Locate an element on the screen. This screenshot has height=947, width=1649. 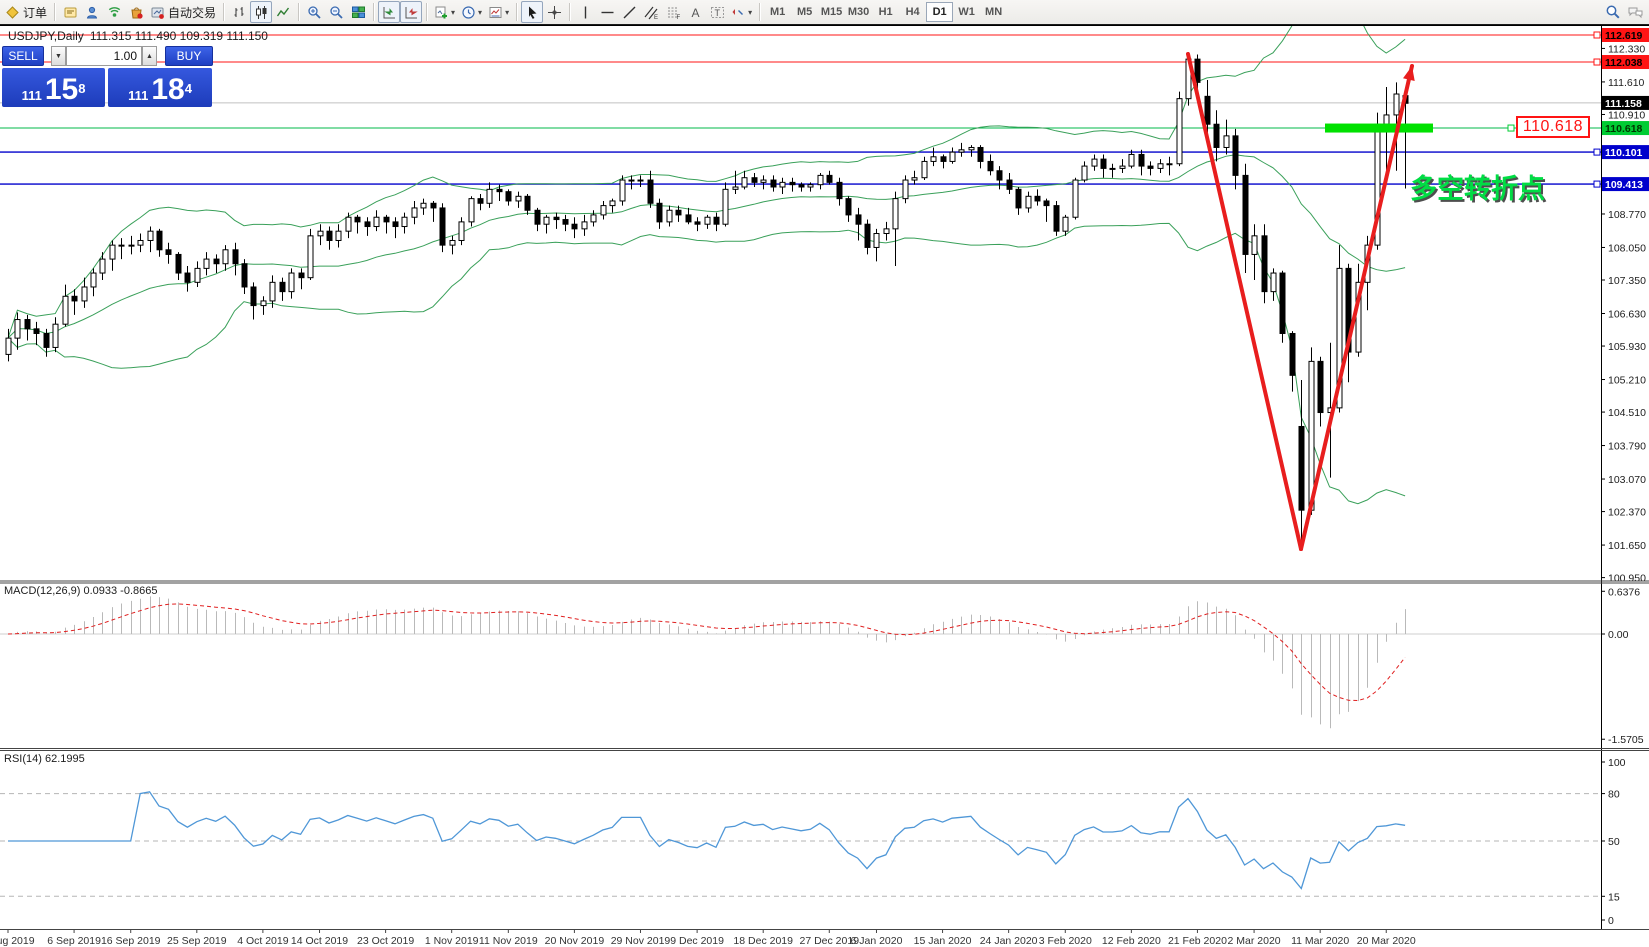
signals-button is located at coordinates (114, 12).